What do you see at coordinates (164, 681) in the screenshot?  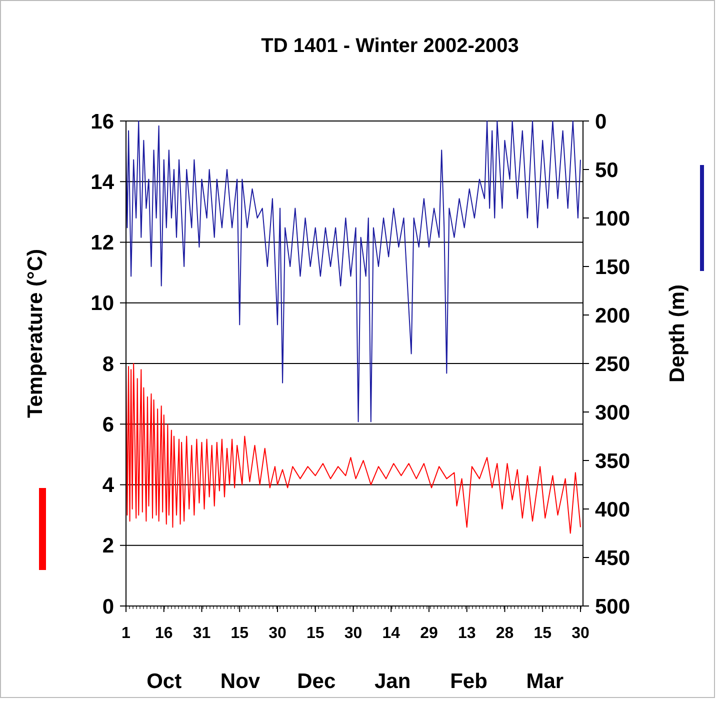 I see `text: Oct` at bounding box center [164, 681].